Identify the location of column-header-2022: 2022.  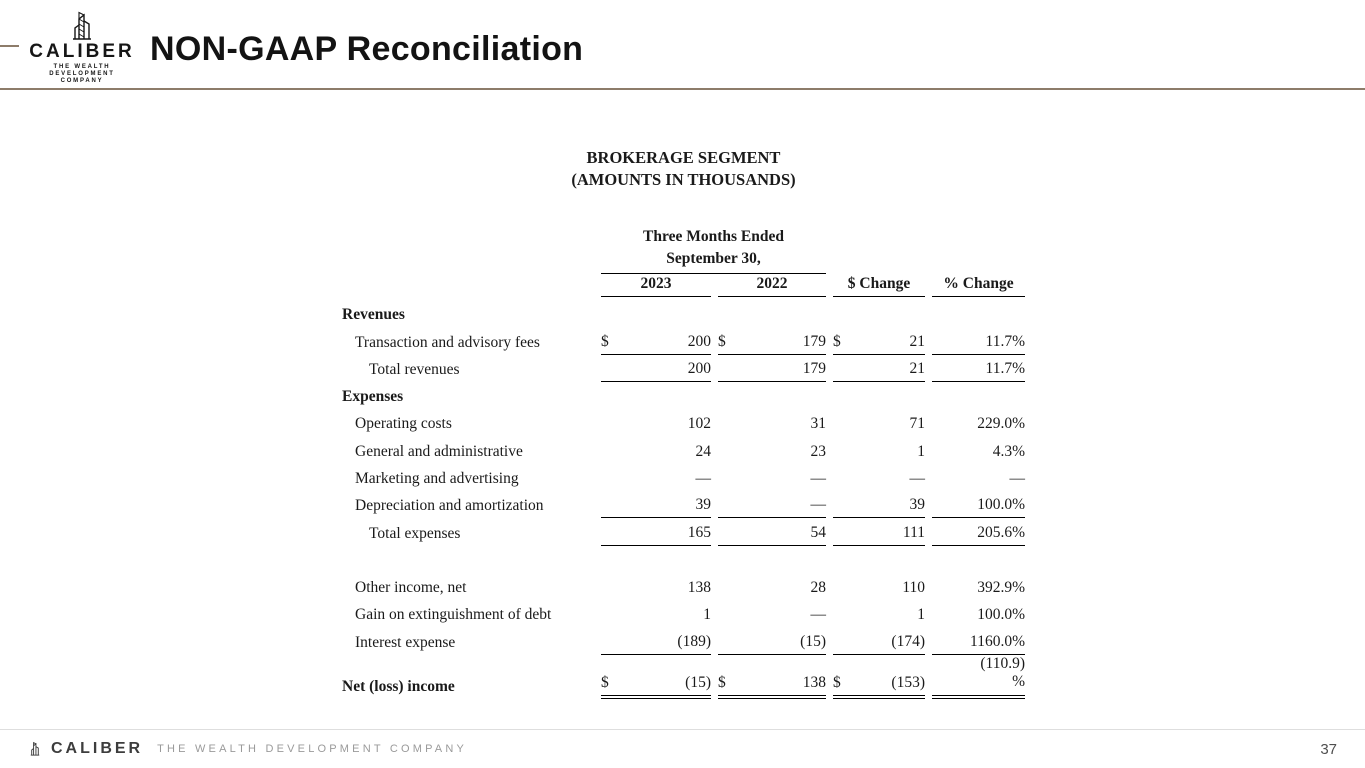
(772, 284).